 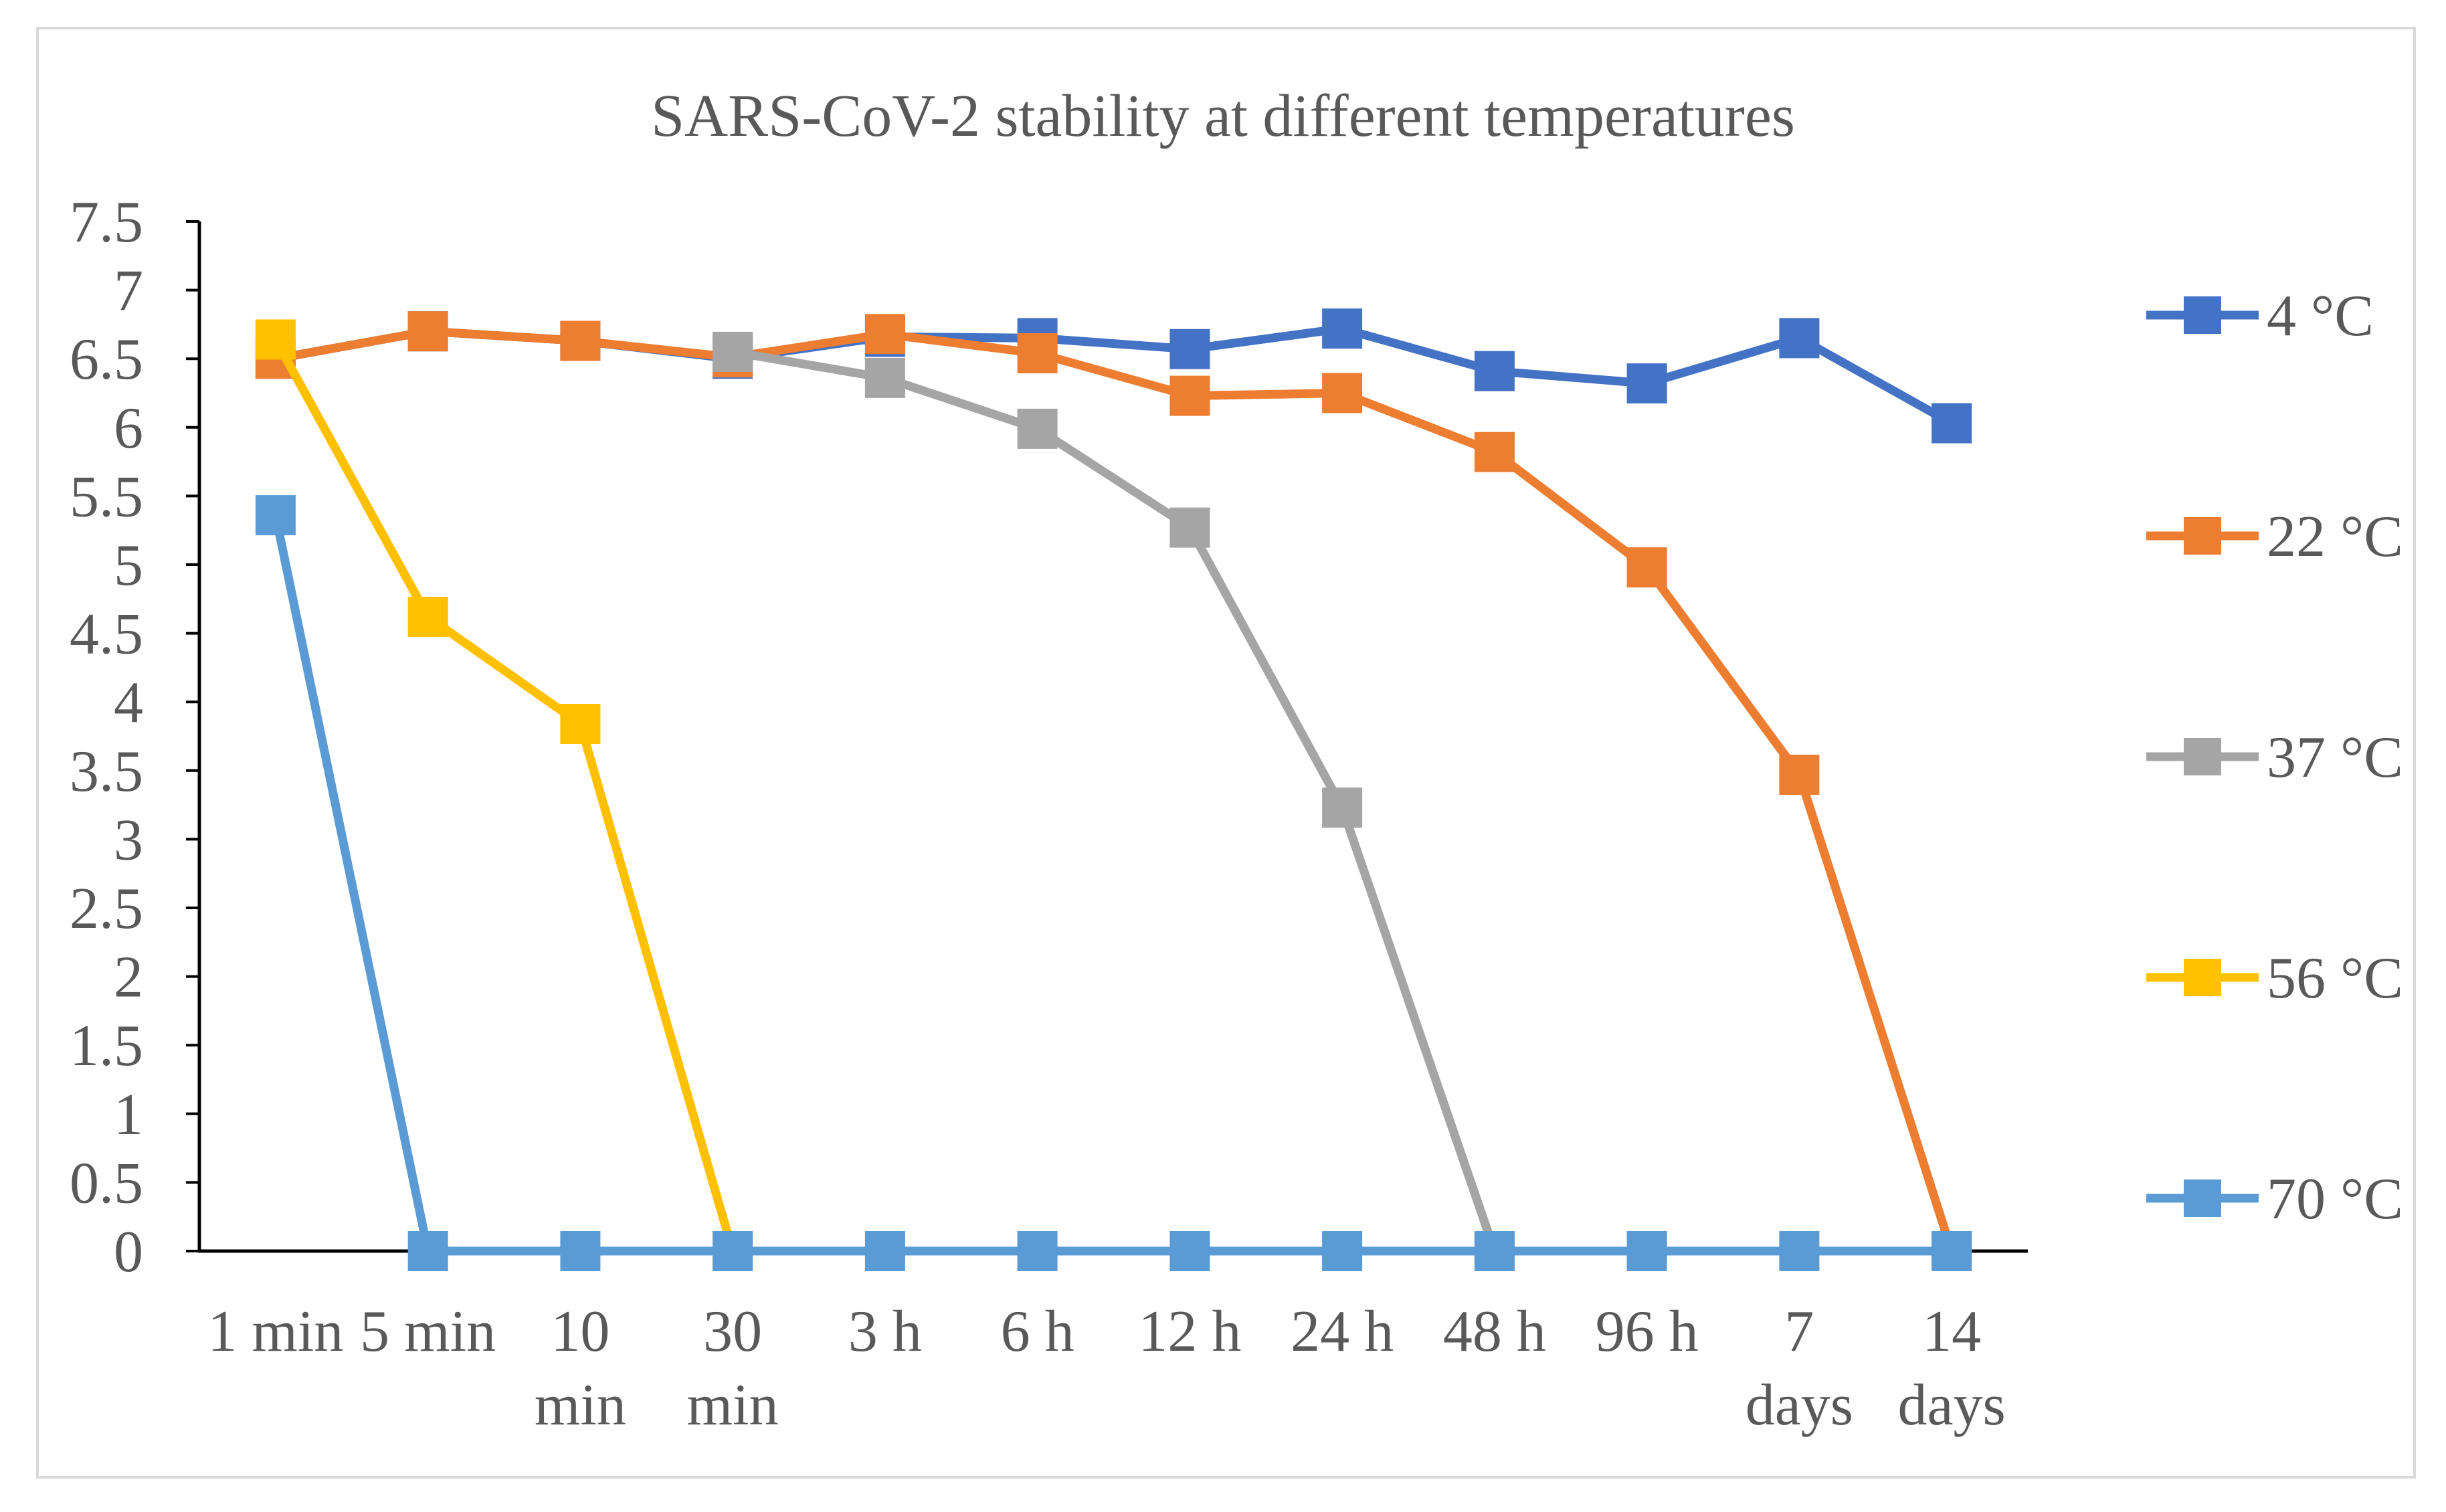 What do you see at coordinates (427, 331) in the screenshot?
I see `marker-22-c-5-min` at bounding box center [427, 331].